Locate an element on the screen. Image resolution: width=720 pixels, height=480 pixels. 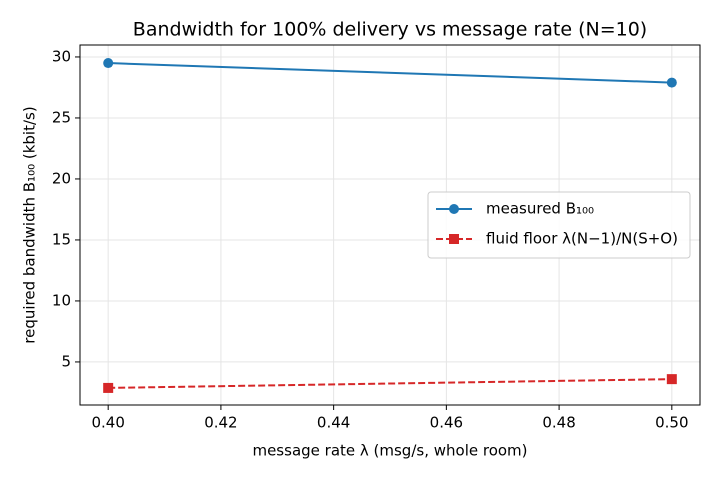
y-tick-label: 15 is located at coordinates (61, 239).